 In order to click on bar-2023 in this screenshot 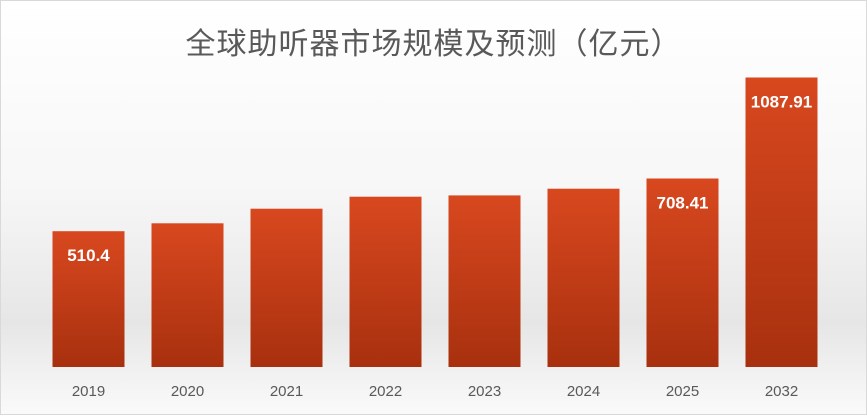, I will do `click(484, 281)`.